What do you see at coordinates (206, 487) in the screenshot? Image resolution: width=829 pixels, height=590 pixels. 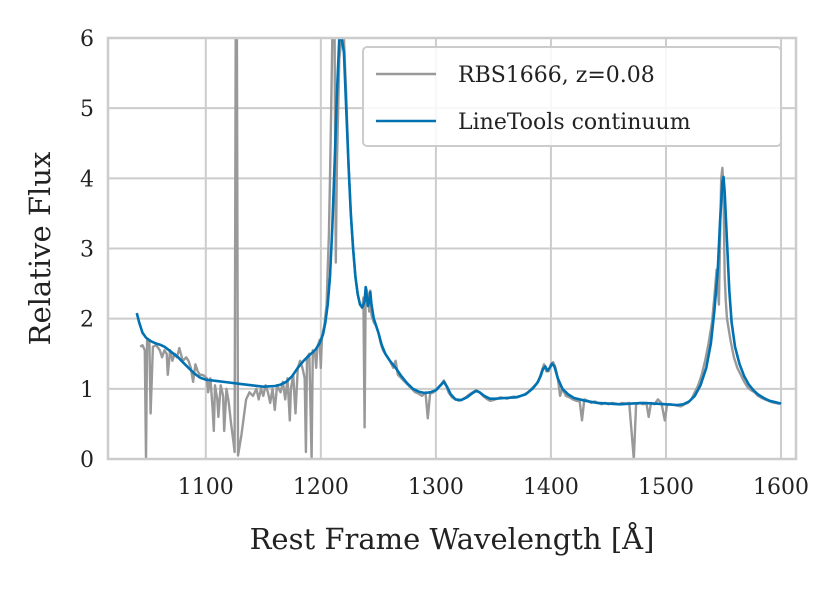 I see `x-tick-label: 1100` at bounding box center [206, 487].